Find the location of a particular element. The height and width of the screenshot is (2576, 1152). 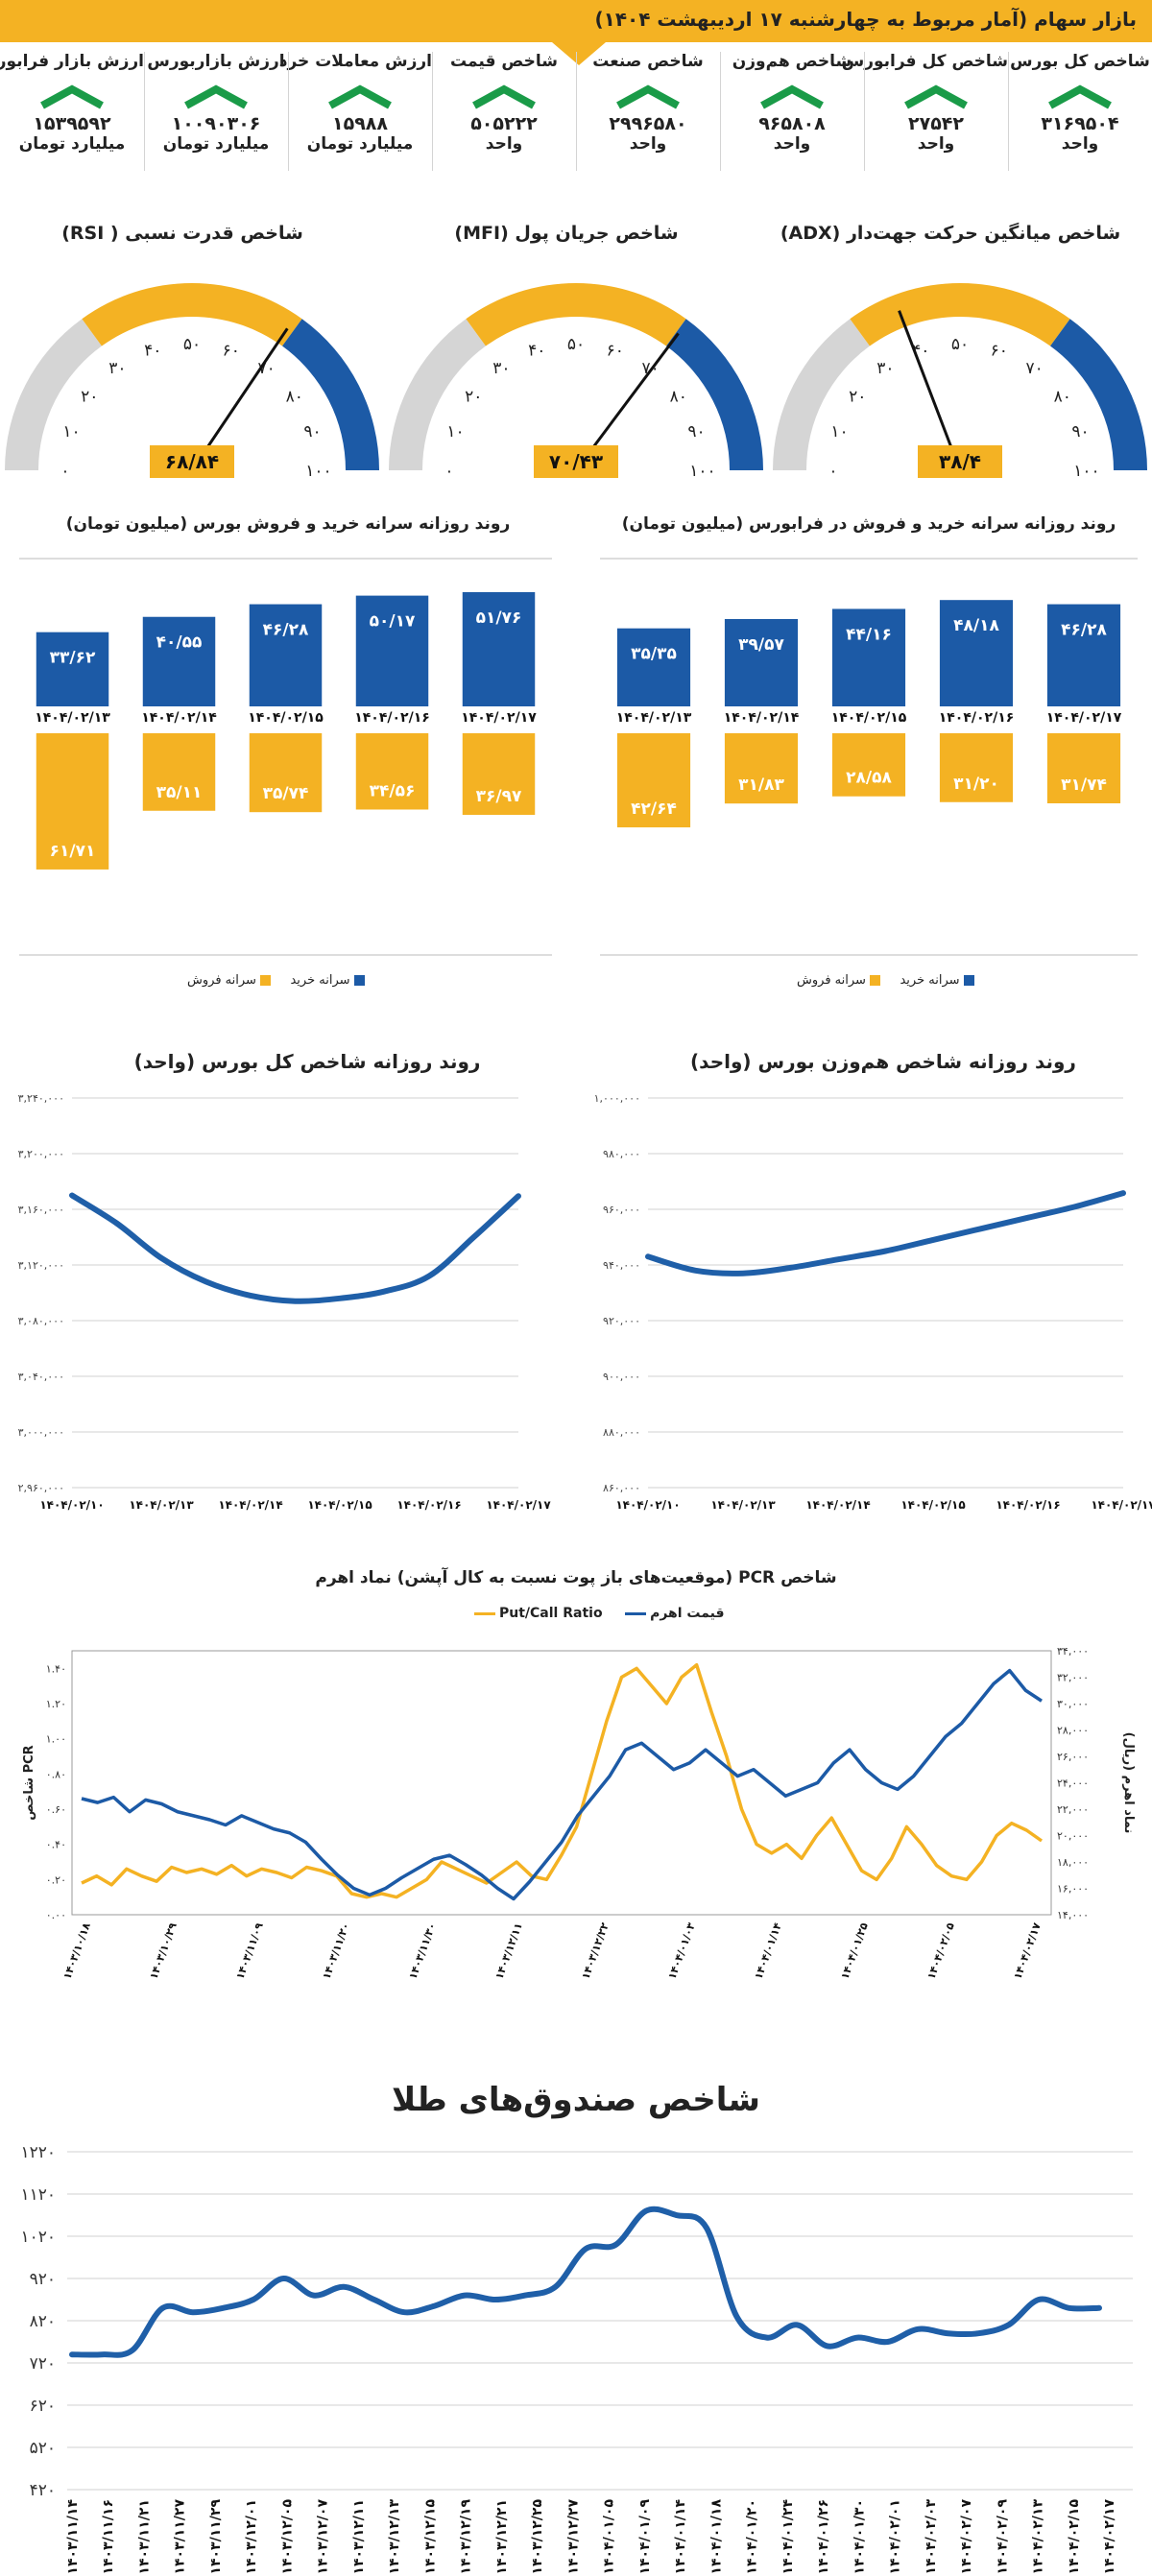

sell-value-label: ۳۱/۷۴ is located at coordinates (1084, 785).